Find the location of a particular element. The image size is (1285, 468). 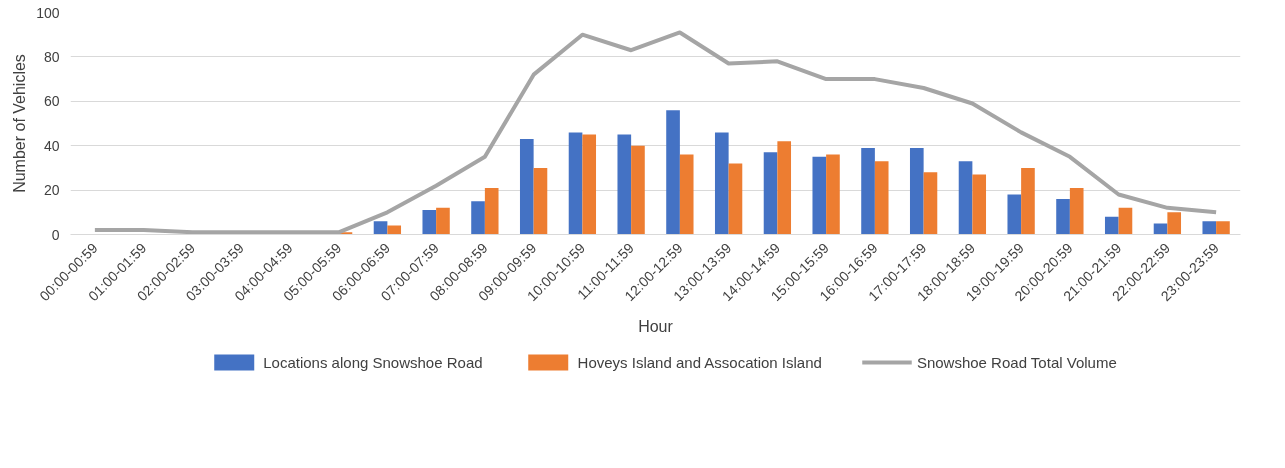

y-axis-title: Number of Vehicles is located at coordinates (20, 123).